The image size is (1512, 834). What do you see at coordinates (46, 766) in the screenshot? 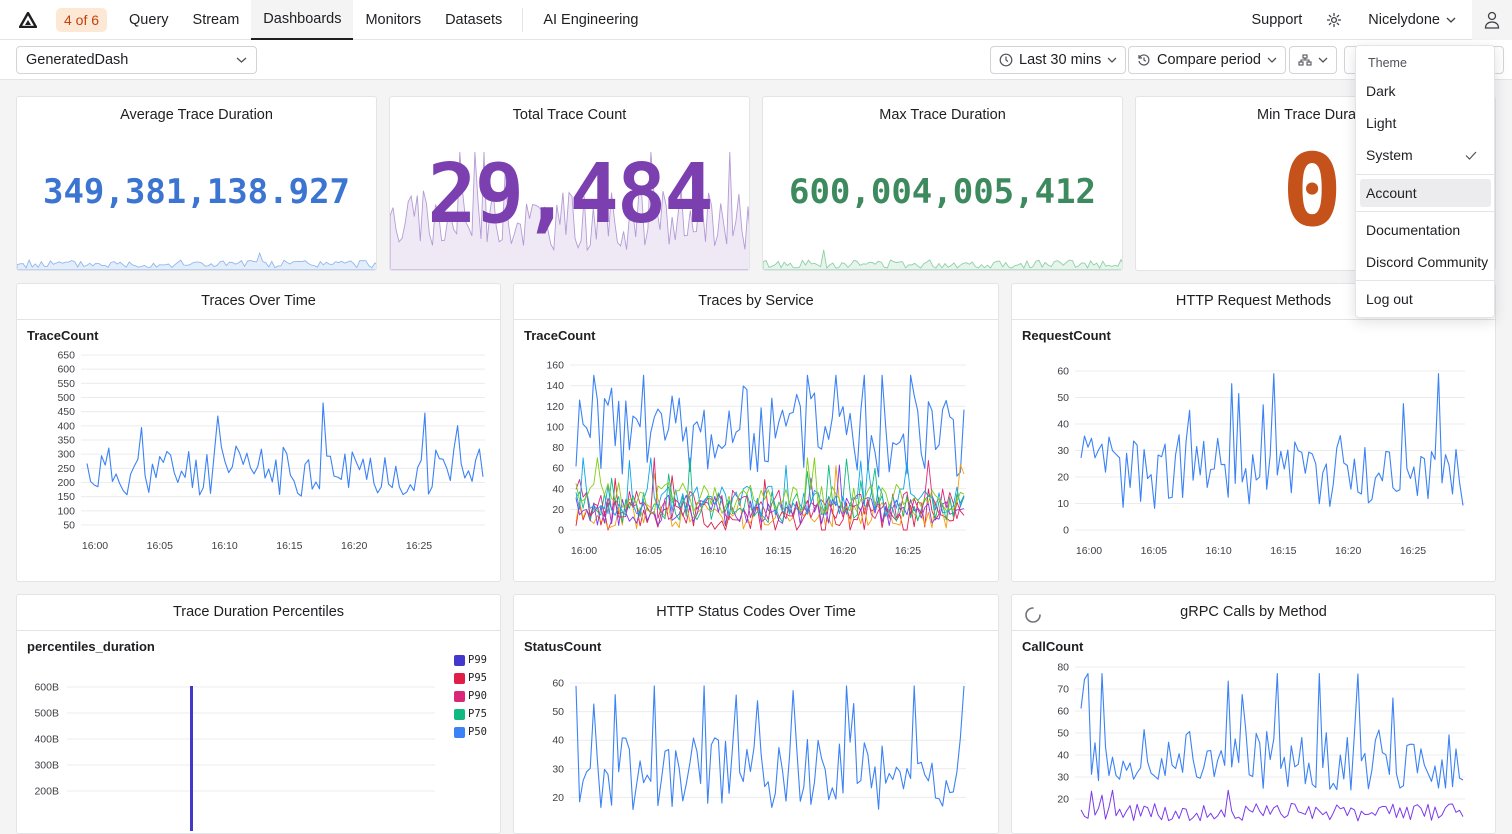
I see `y-tick-label: 300B` at bounding box center [46, 766].